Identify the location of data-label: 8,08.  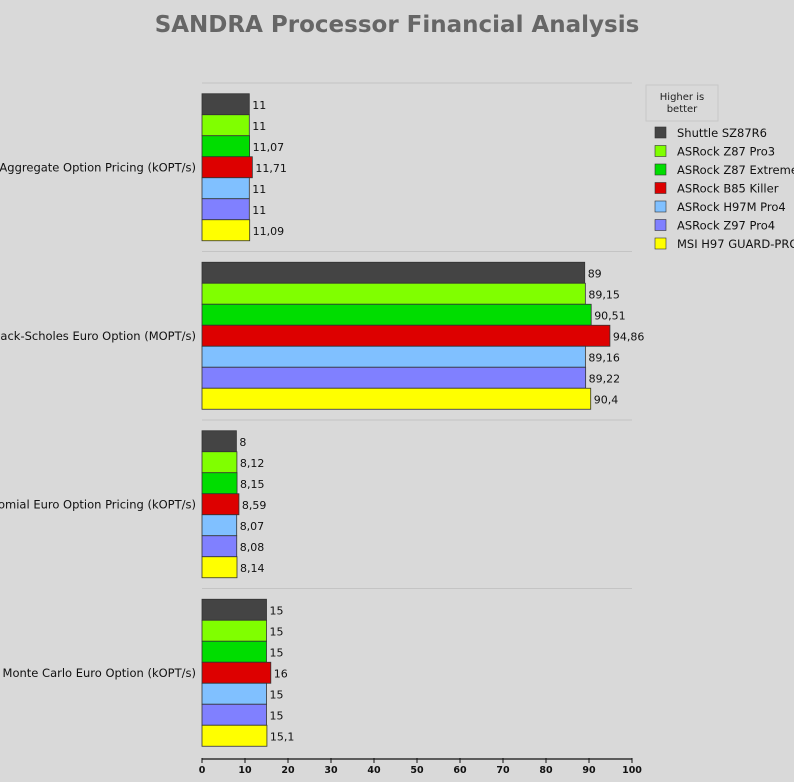
(252, 547).